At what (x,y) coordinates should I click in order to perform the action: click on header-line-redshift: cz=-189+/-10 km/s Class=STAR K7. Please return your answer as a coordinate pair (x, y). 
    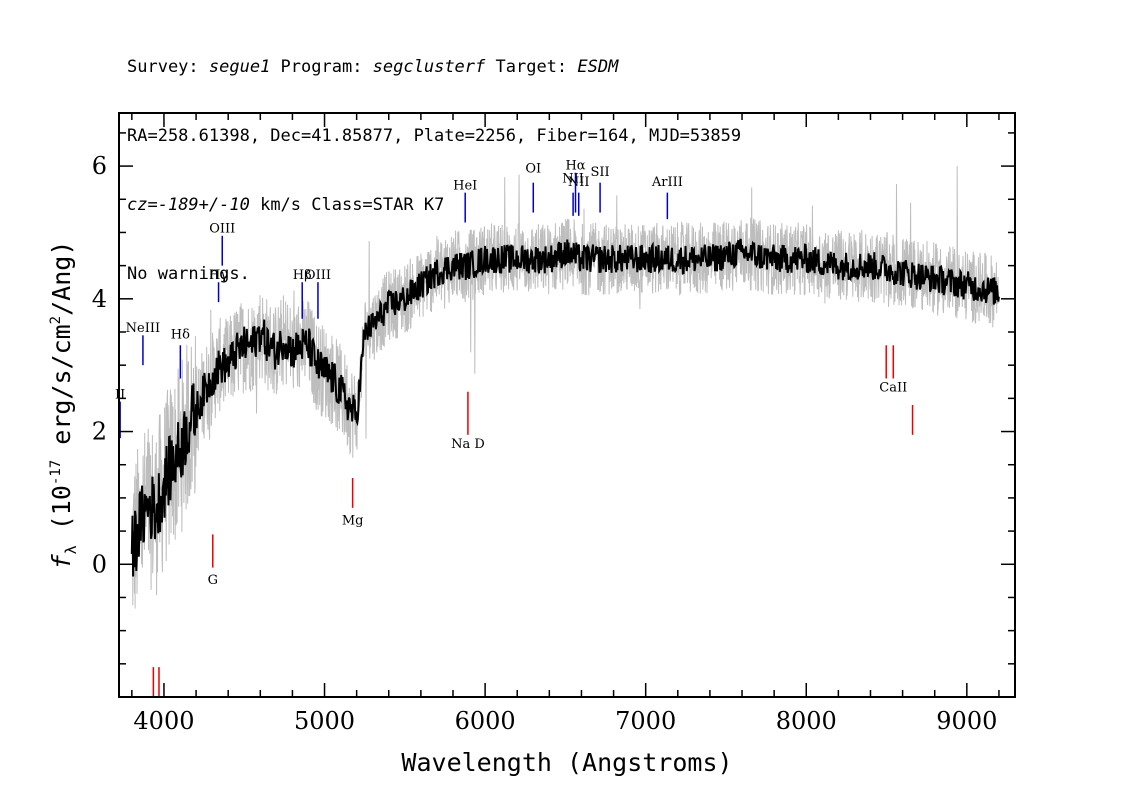
    Looking at the image, I should click on (286, 205).